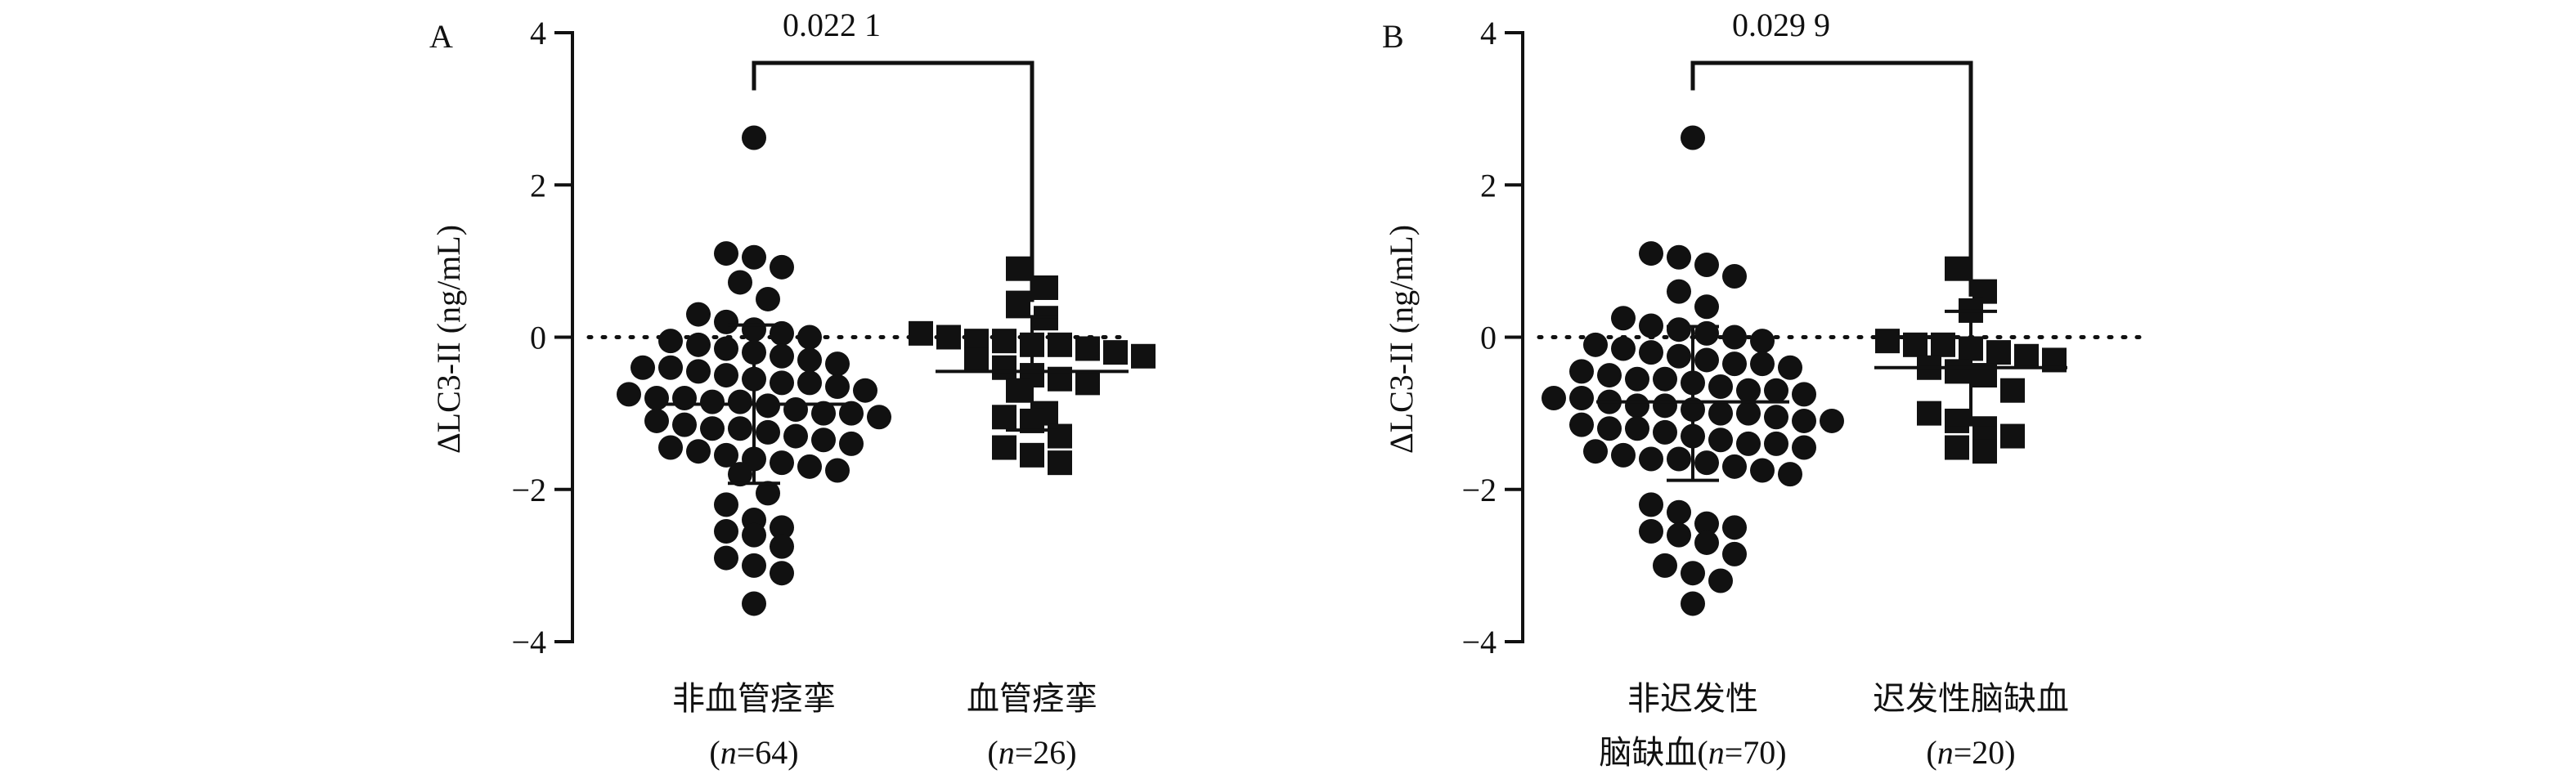 Image resolution: width=2576 pixels, height=779 pixels. I want to click on x-label-a-group2-n: (n=26), so click(1032, 752).